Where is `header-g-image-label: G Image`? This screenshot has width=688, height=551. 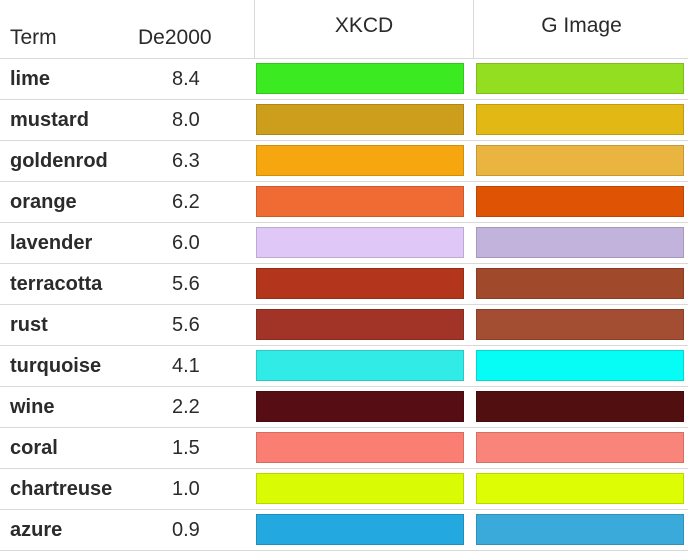 header-g-image-label: G Image is located at coordinates (581, 25).